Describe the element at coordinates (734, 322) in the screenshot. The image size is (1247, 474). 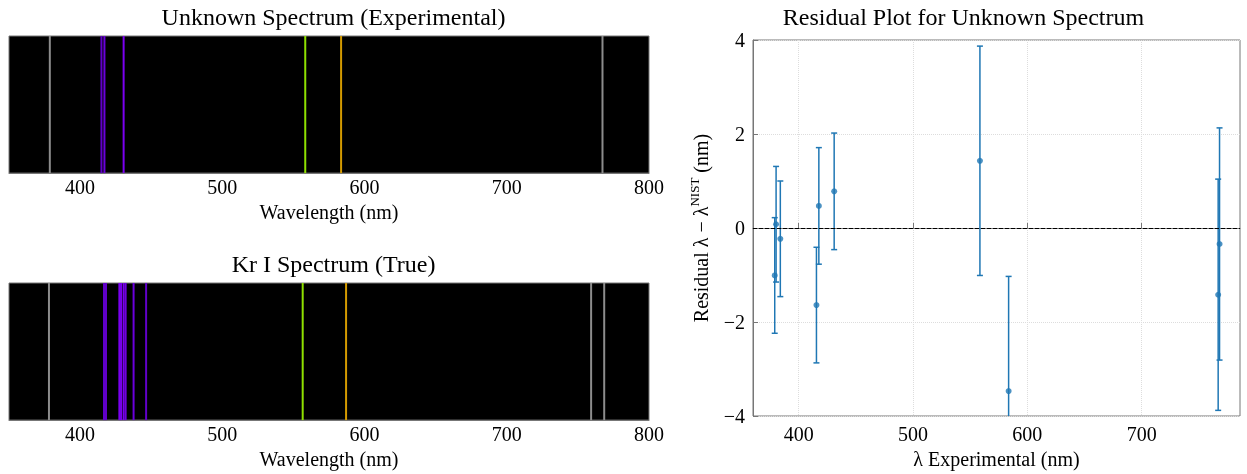
I see `y-tick-label: −2` at that location.